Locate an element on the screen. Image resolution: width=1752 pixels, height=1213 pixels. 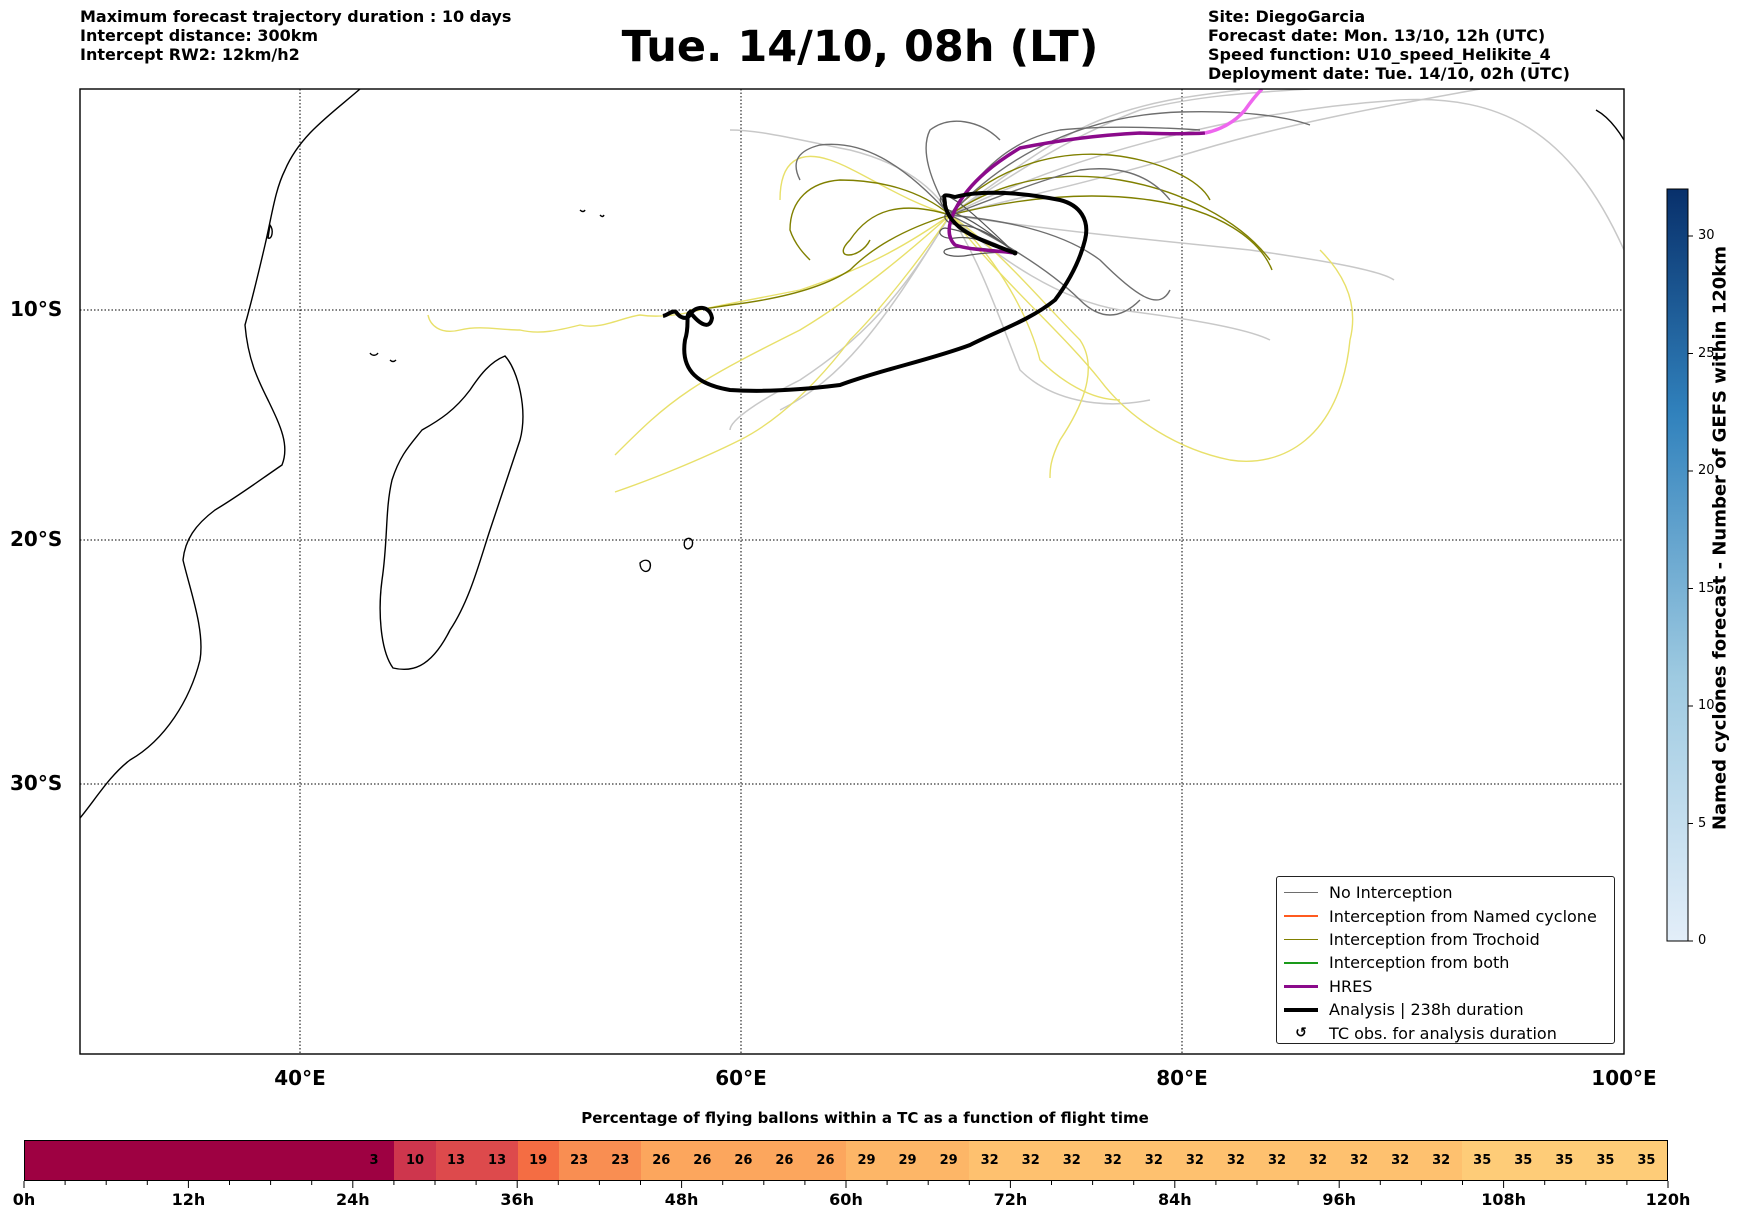
legend-label: Interception from Named cyclone is located at coordinates (1463, 916).